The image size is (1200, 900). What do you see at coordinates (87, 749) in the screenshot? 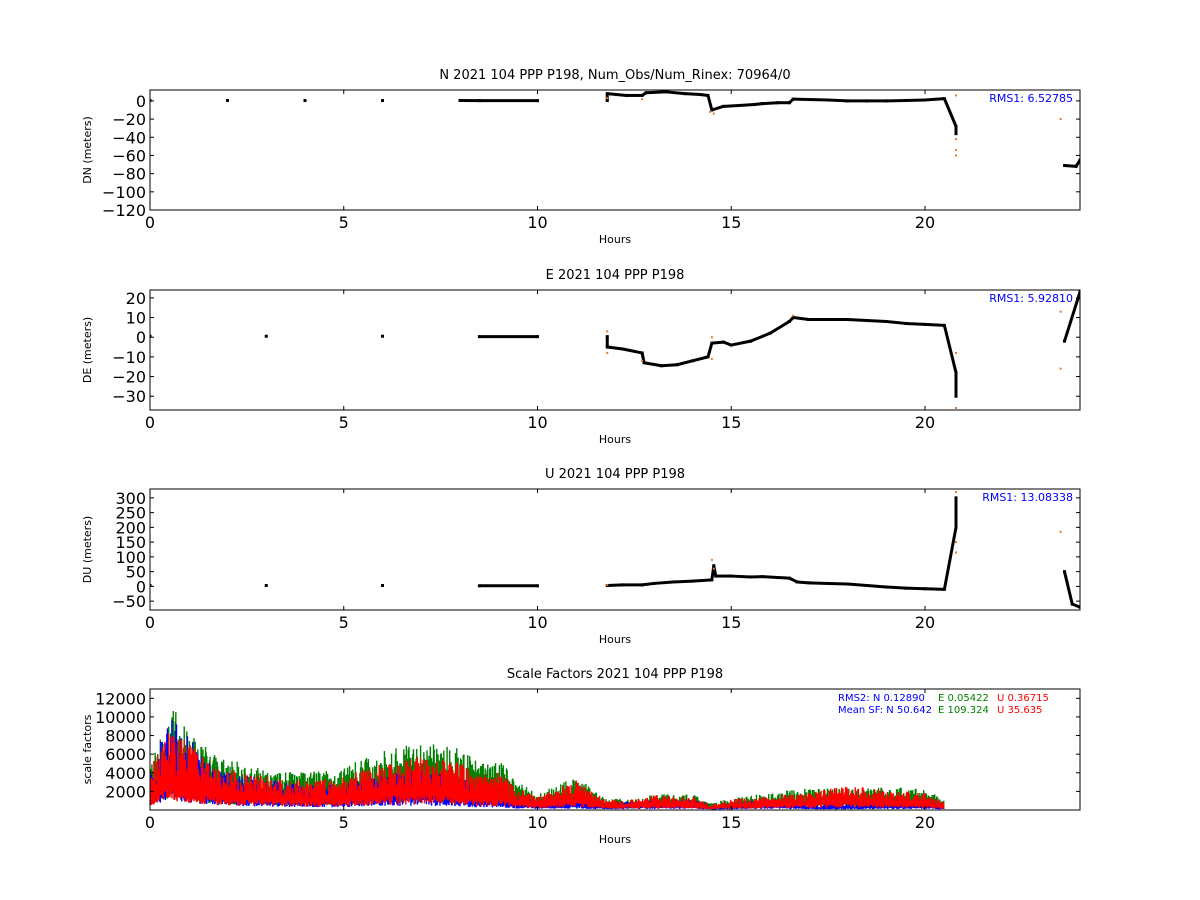
I see `y-axis-label: scale factors` at bounding box center [87, 749].